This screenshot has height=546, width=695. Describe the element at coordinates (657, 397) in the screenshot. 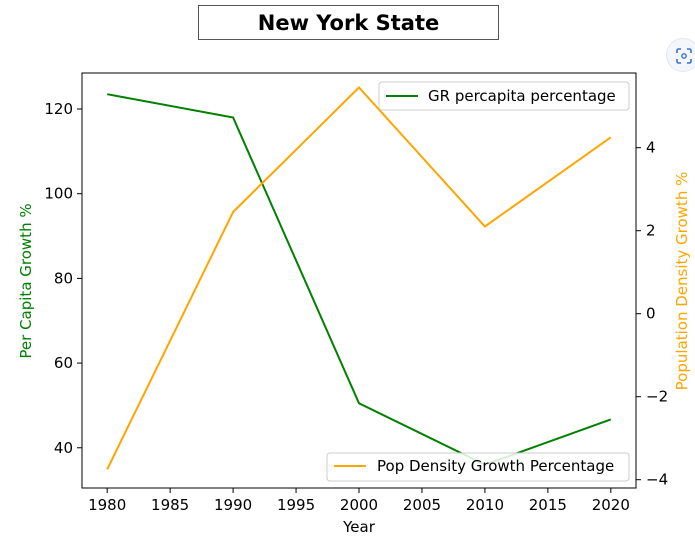

I see `right-y-tick-label: −2` at that location.